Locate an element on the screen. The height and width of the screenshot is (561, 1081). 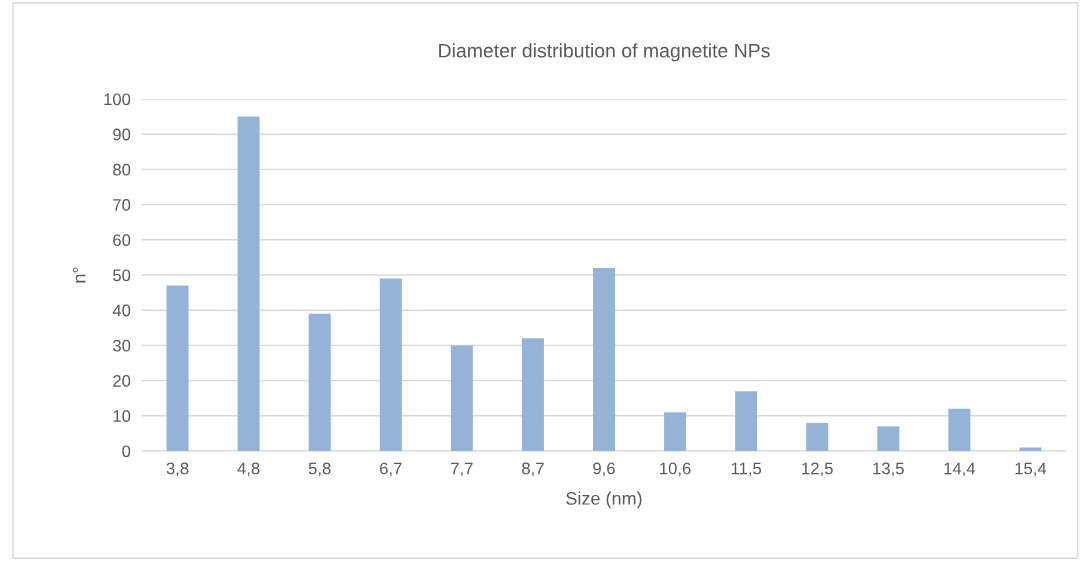
chart-title: Diameter distribution of magnetite NPs is located at coordinates (604, 52).